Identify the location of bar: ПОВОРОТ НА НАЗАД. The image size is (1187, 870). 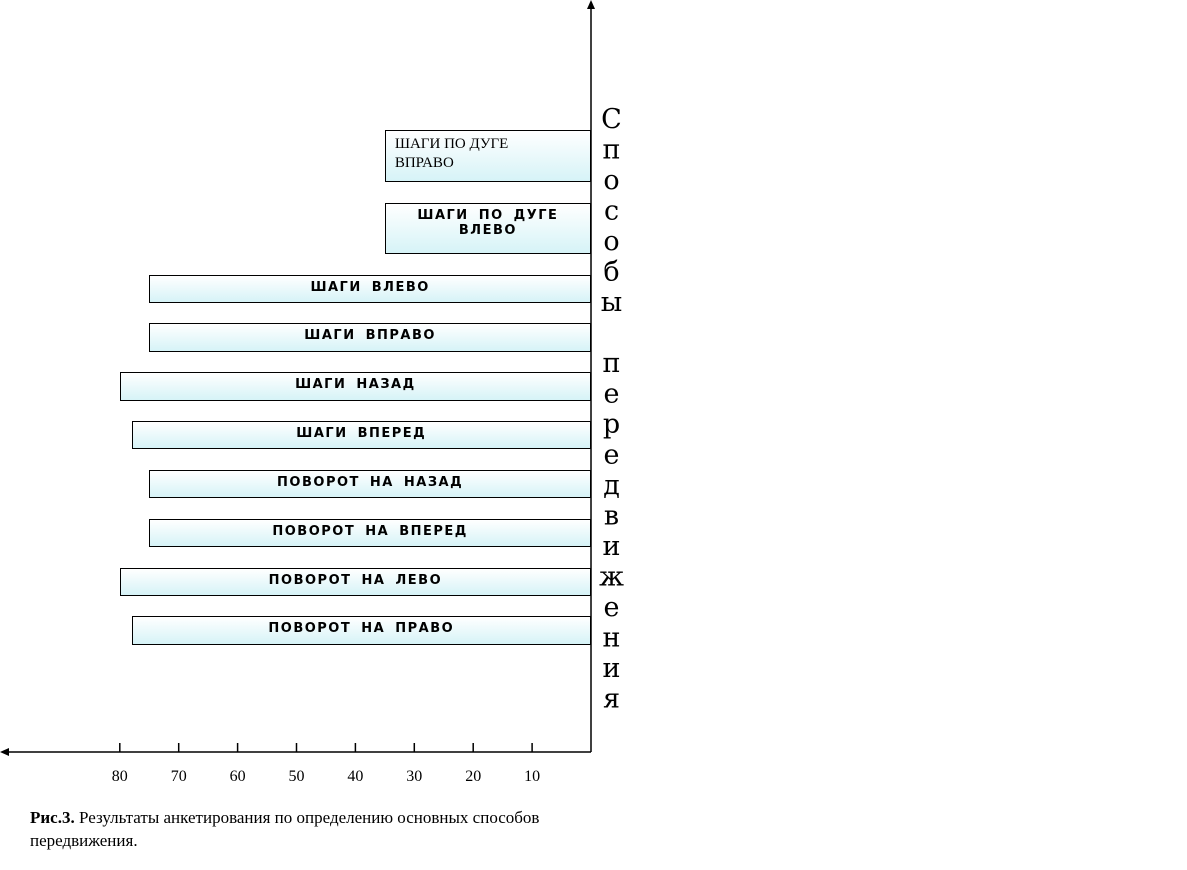
(370, 484).